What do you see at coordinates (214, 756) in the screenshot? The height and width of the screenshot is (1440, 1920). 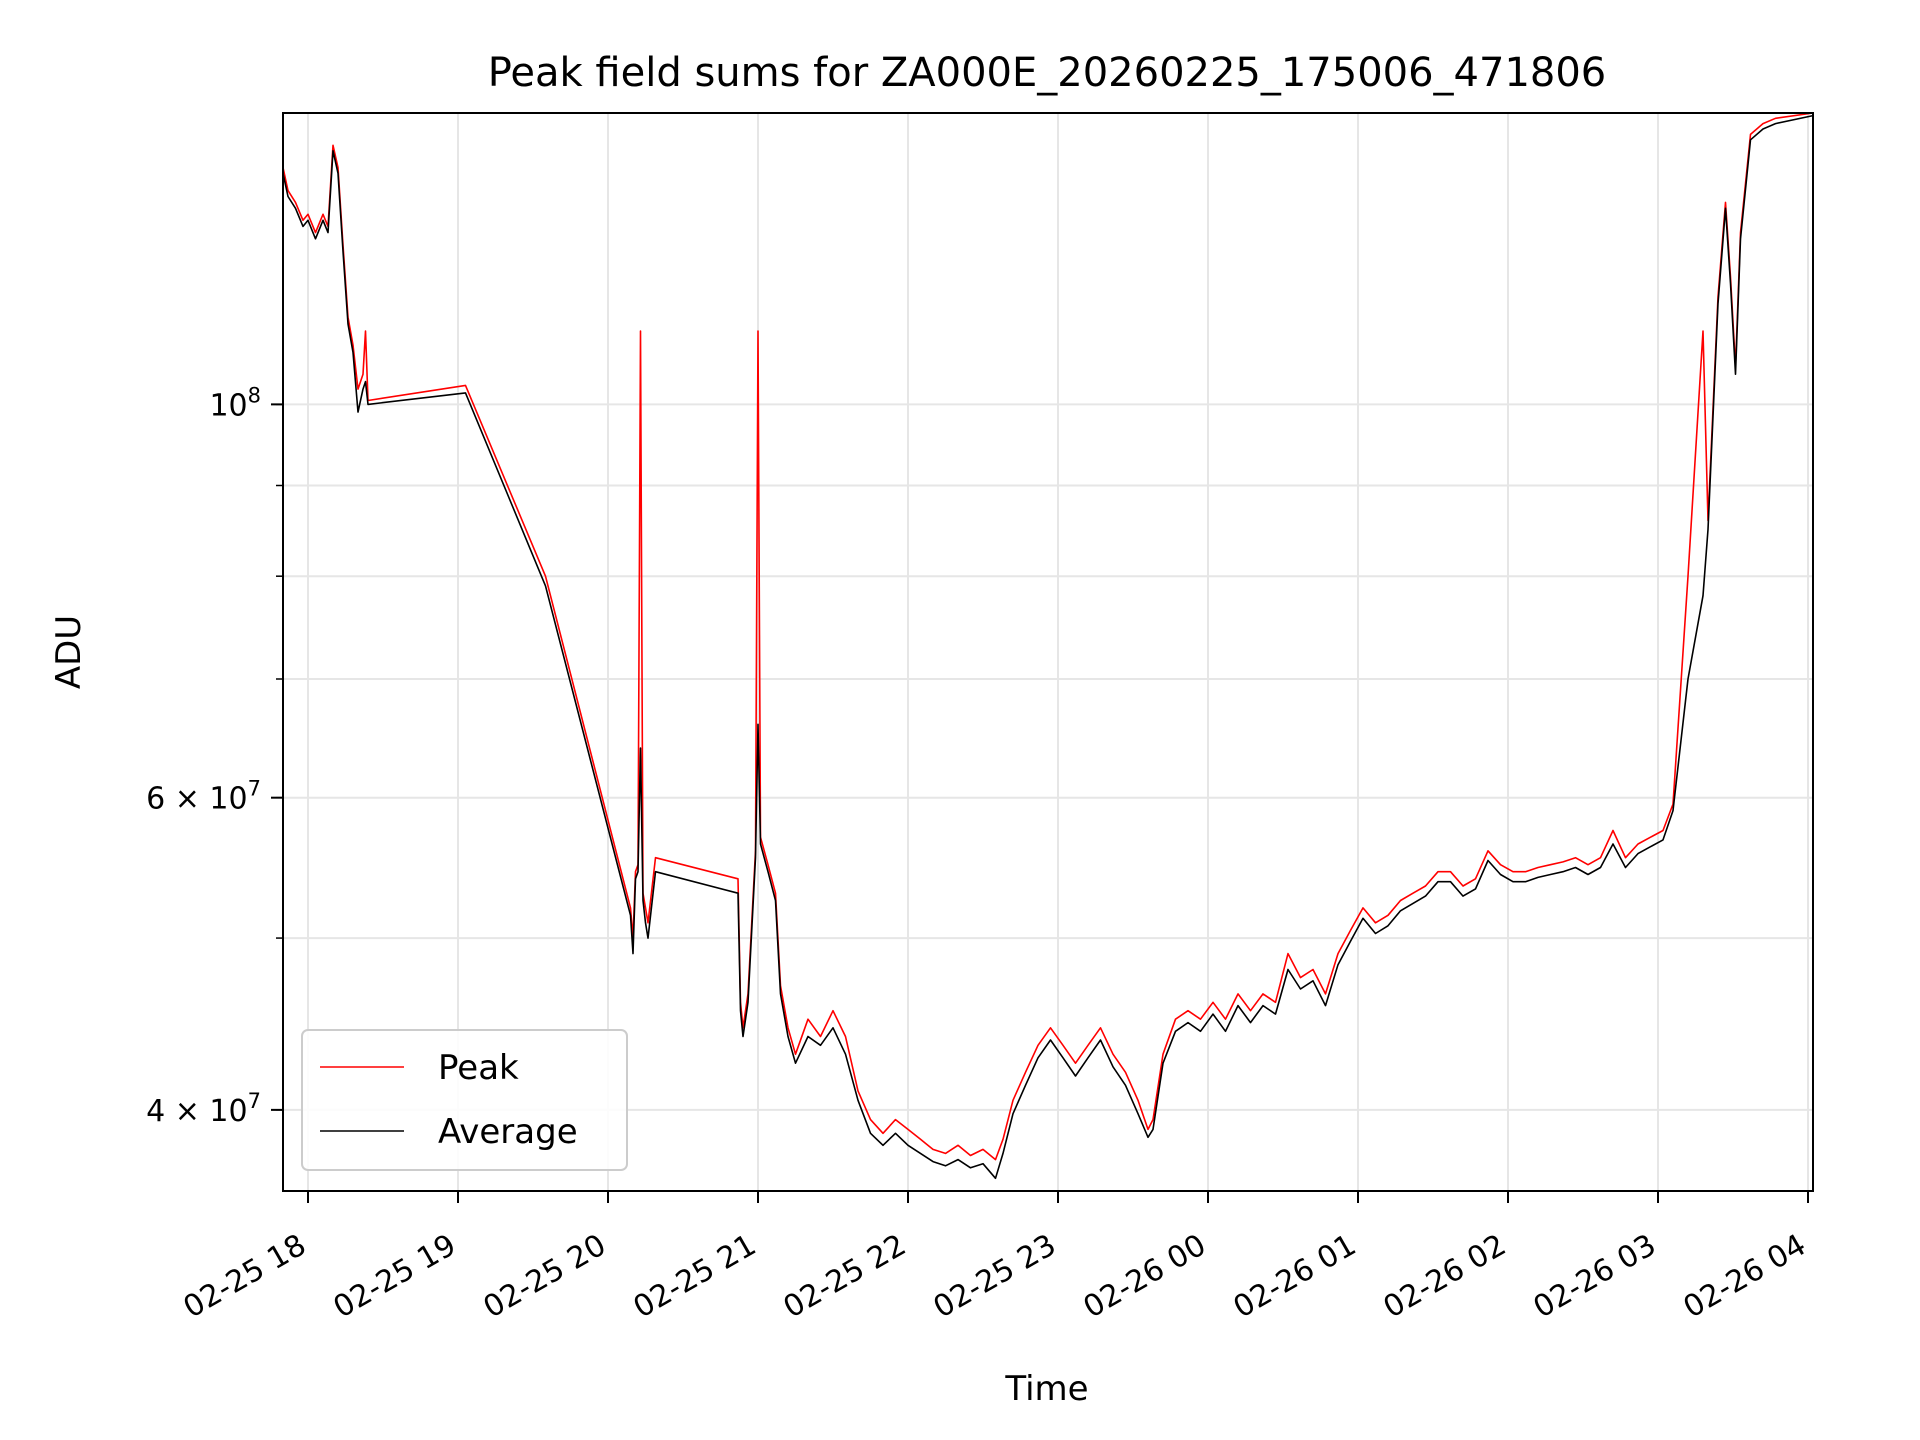 I see `y-axis: 108 6 × 107 4 × 107` at bounding box center [214, 756].